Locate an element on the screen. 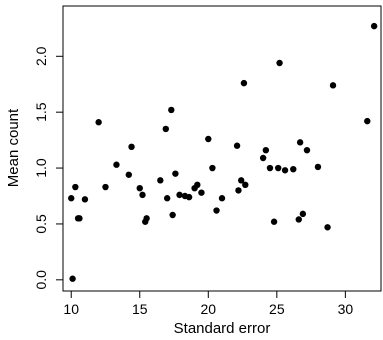  y-tick-label: 1.5 is located at coordinates (41, 112).